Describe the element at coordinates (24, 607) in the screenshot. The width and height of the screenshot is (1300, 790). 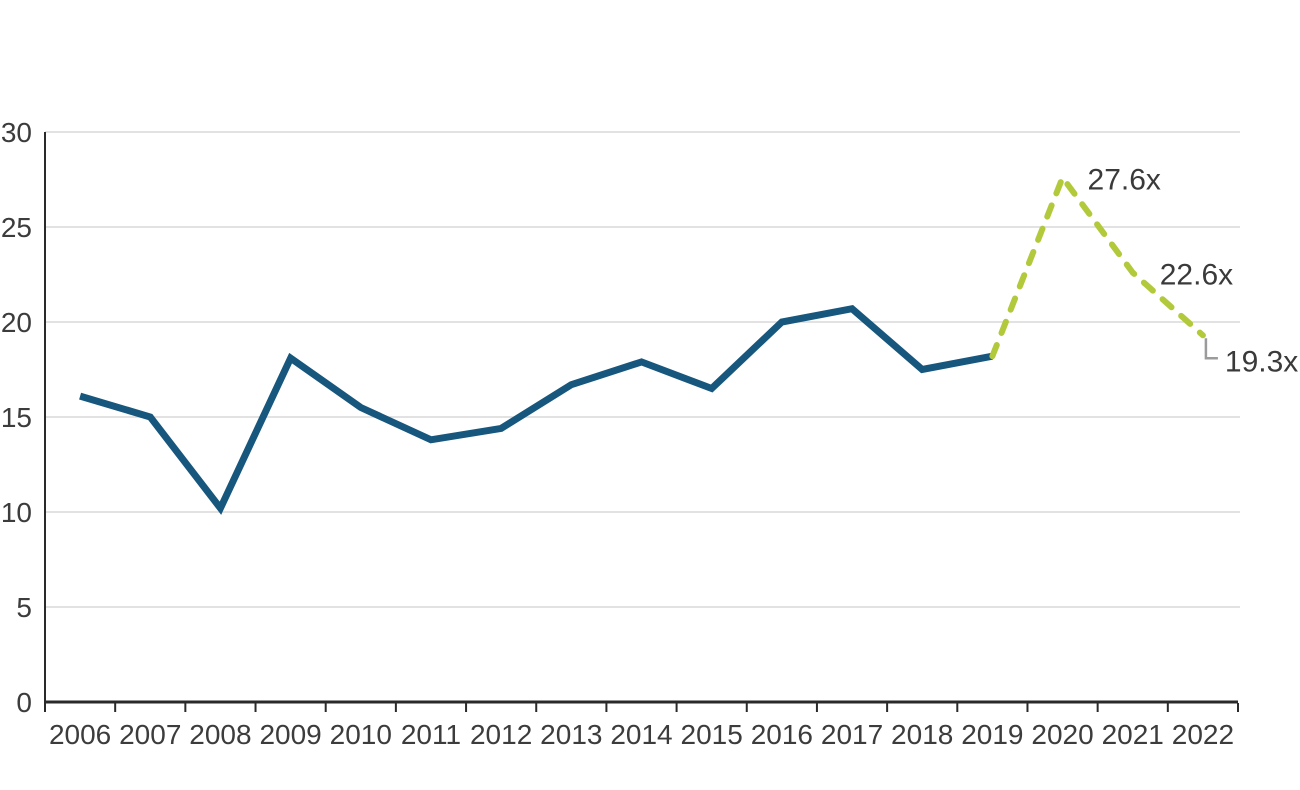
I see `y-tick-label: 5` at that location.